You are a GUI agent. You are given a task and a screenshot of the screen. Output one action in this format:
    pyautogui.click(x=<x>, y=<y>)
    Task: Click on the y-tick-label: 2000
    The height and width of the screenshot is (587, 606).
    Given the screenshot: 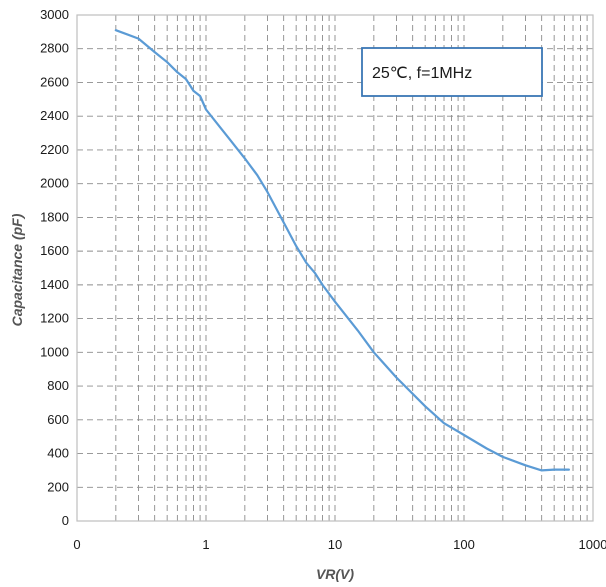 What is the action you would take?
    pyautogui.click(x=54, y=183)
    